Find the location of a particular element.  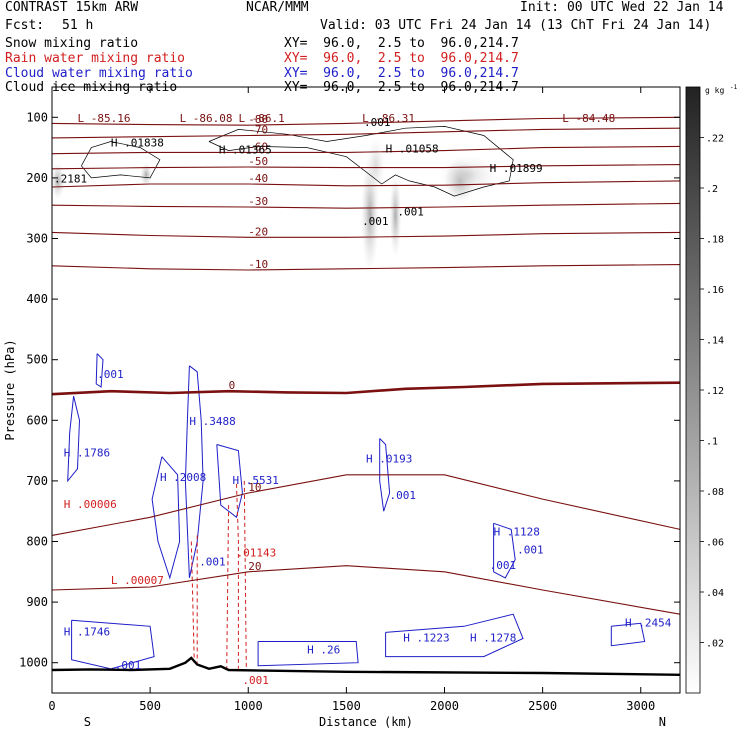

y-tick-label-6: 700 is located at coordinates (37, 481).